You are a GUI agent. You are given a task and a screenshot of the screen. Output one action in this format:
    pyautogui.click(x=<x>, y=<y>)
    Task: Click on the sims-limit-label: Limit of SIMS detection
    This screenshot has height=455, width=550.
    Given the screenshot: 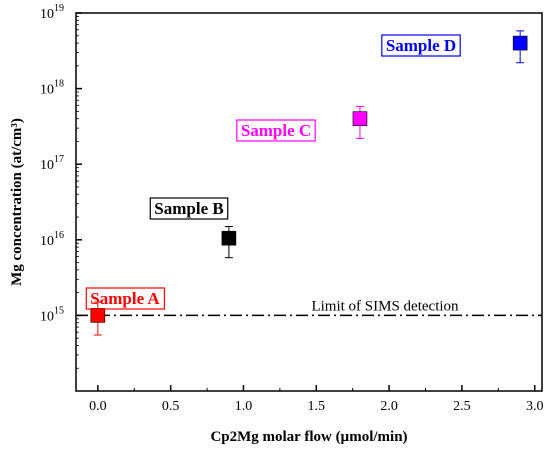 What is the action you would take?
    pyautogui.click(x=385, y=306)
    